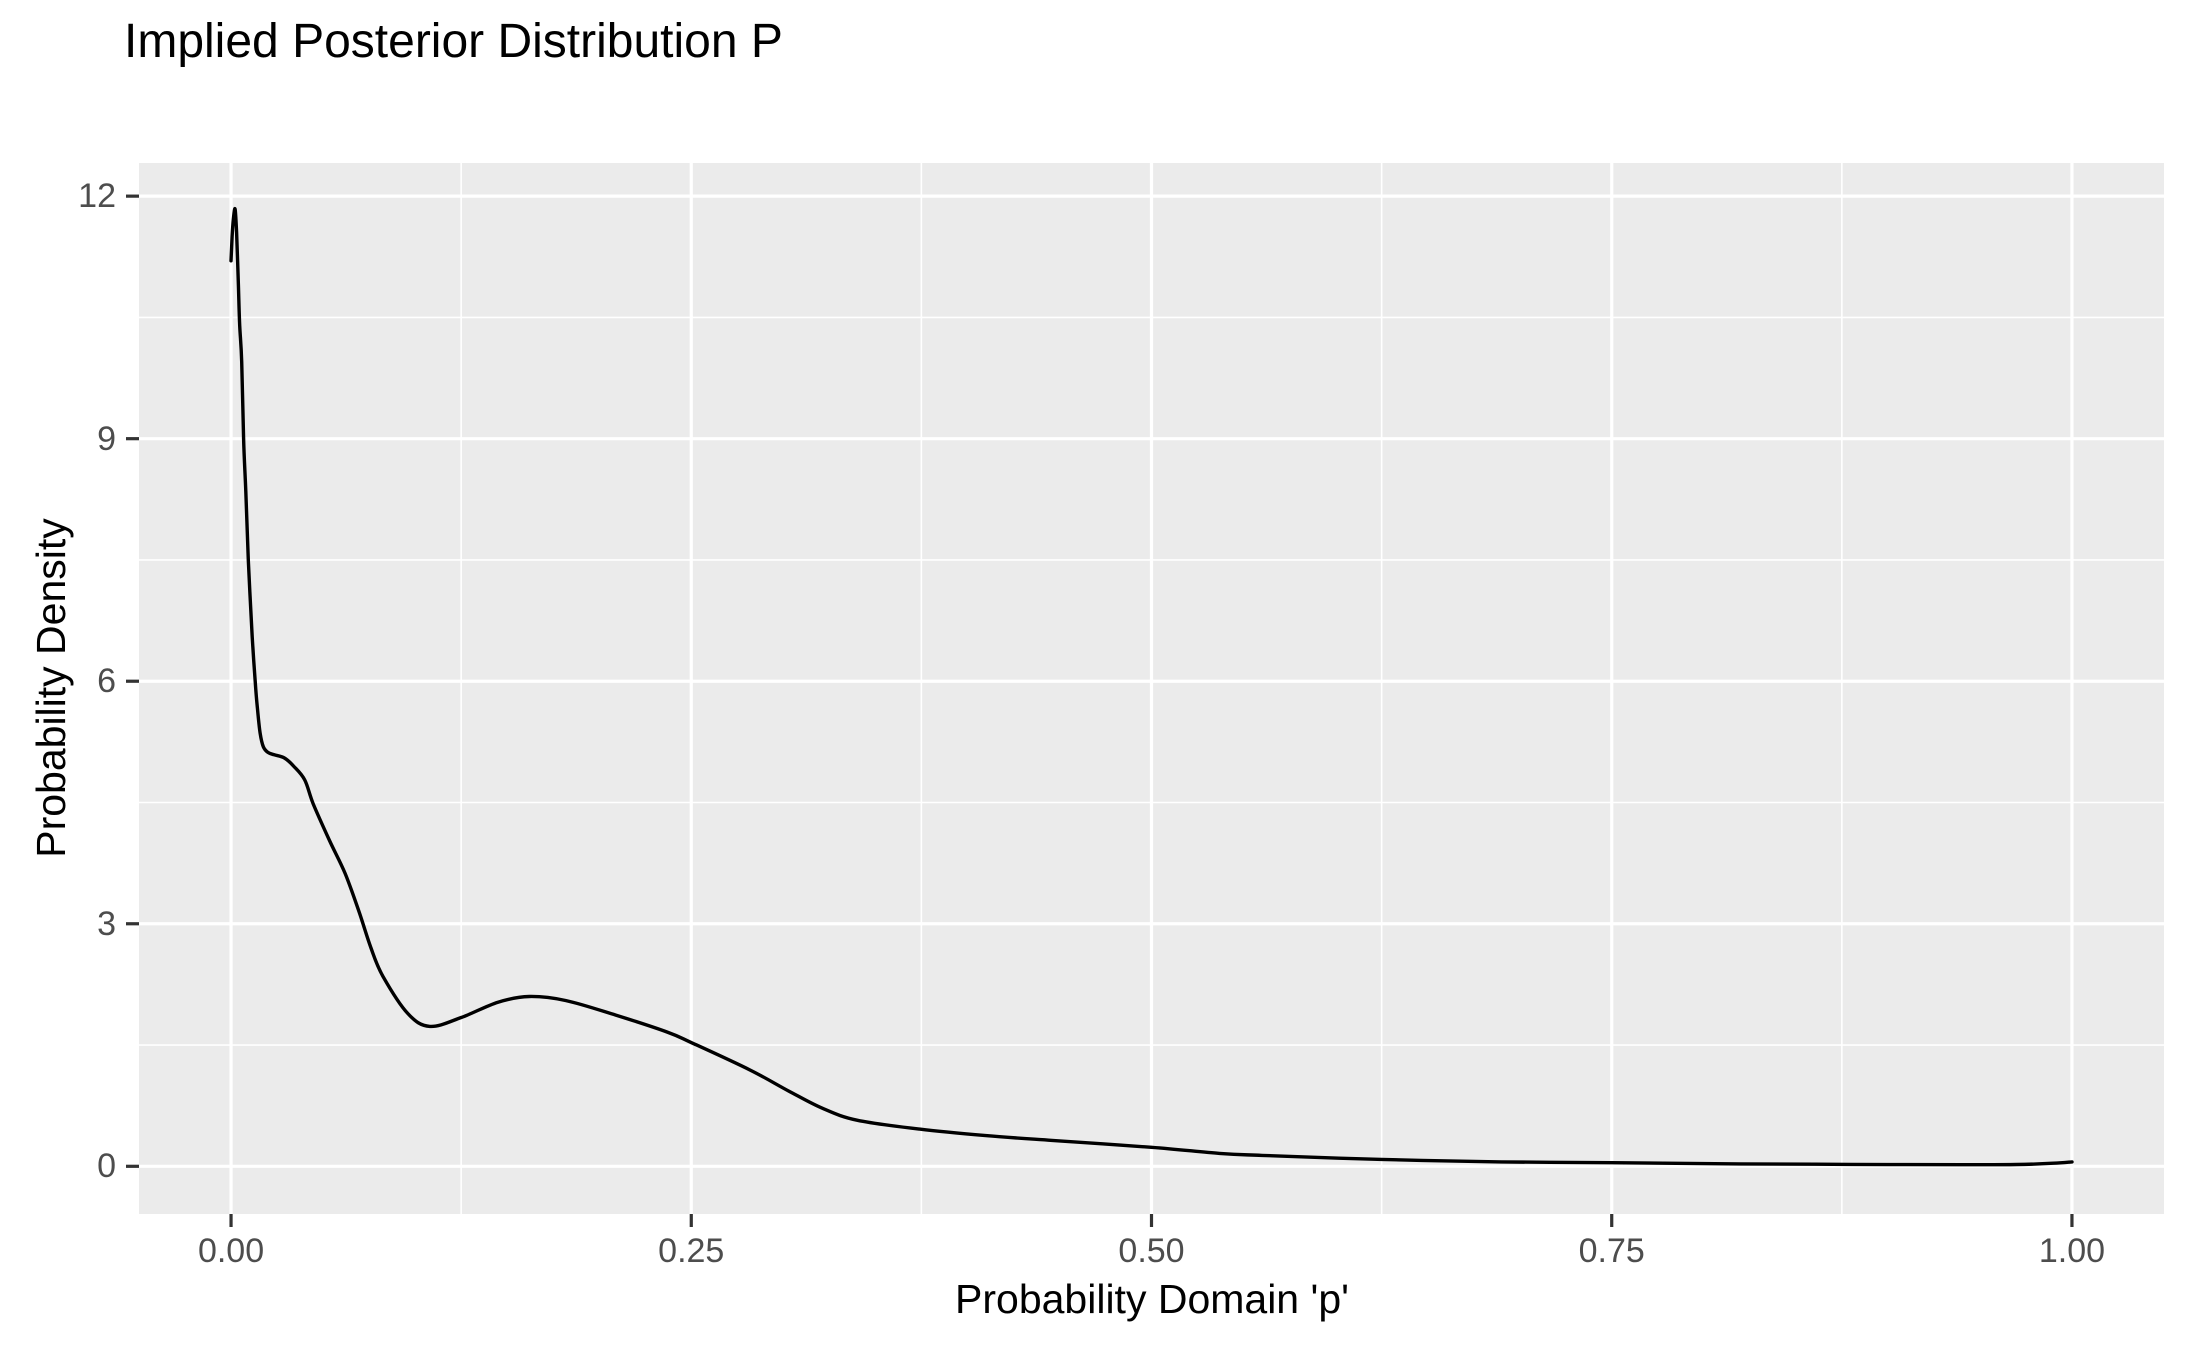 The image size is (2187, 1350). Describe the element at coordinates (691, 1251) in the screenshot. I see `x-tick-label: 0.25` at that location.